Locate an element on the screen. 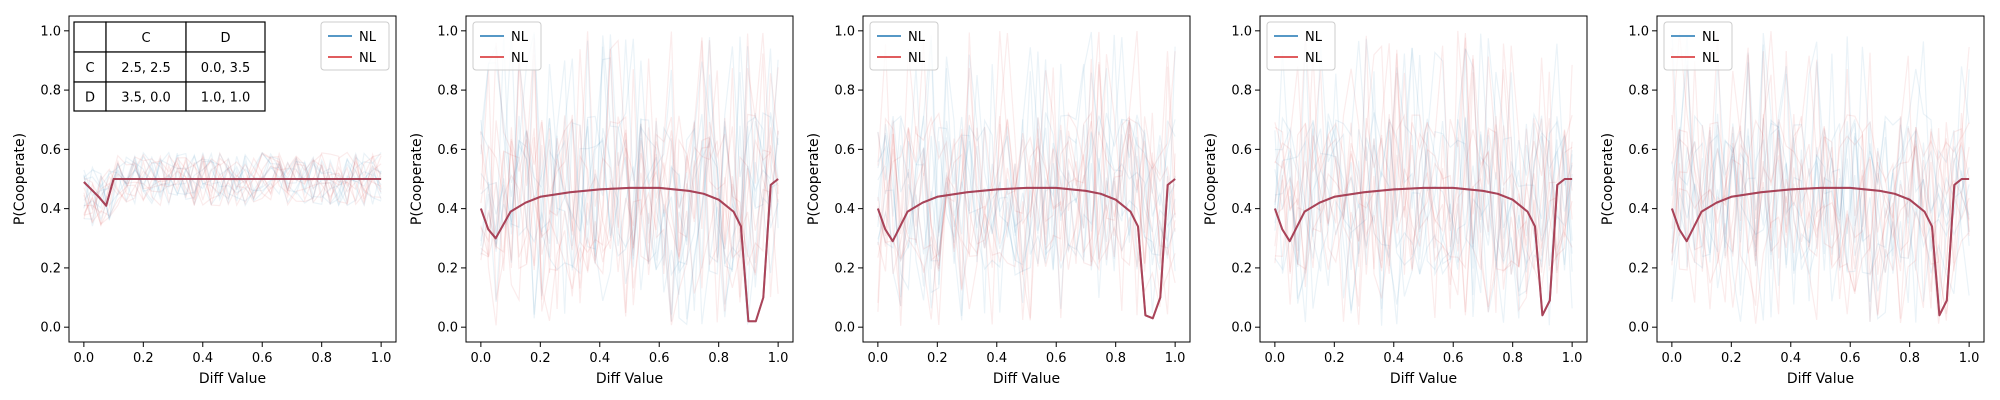  y-tick-label: 0.6 is located at coordinates (1241, 150).